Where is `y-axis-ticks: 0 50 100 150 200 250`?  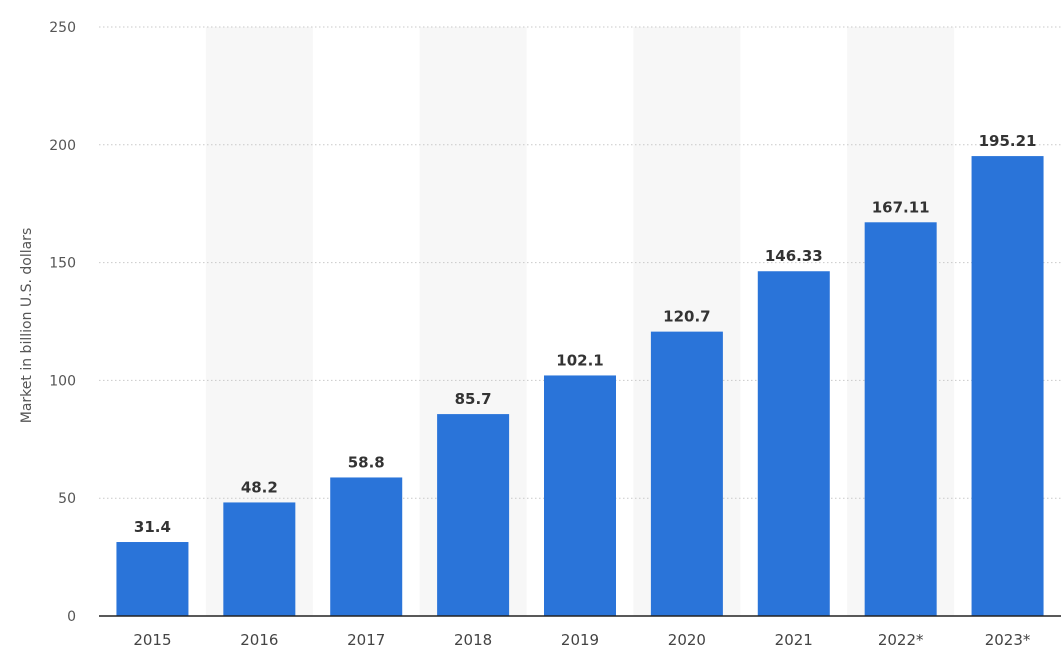 y-axis-ticks: 0 50 100 150 200 250 is located at coordinates (62, 322).